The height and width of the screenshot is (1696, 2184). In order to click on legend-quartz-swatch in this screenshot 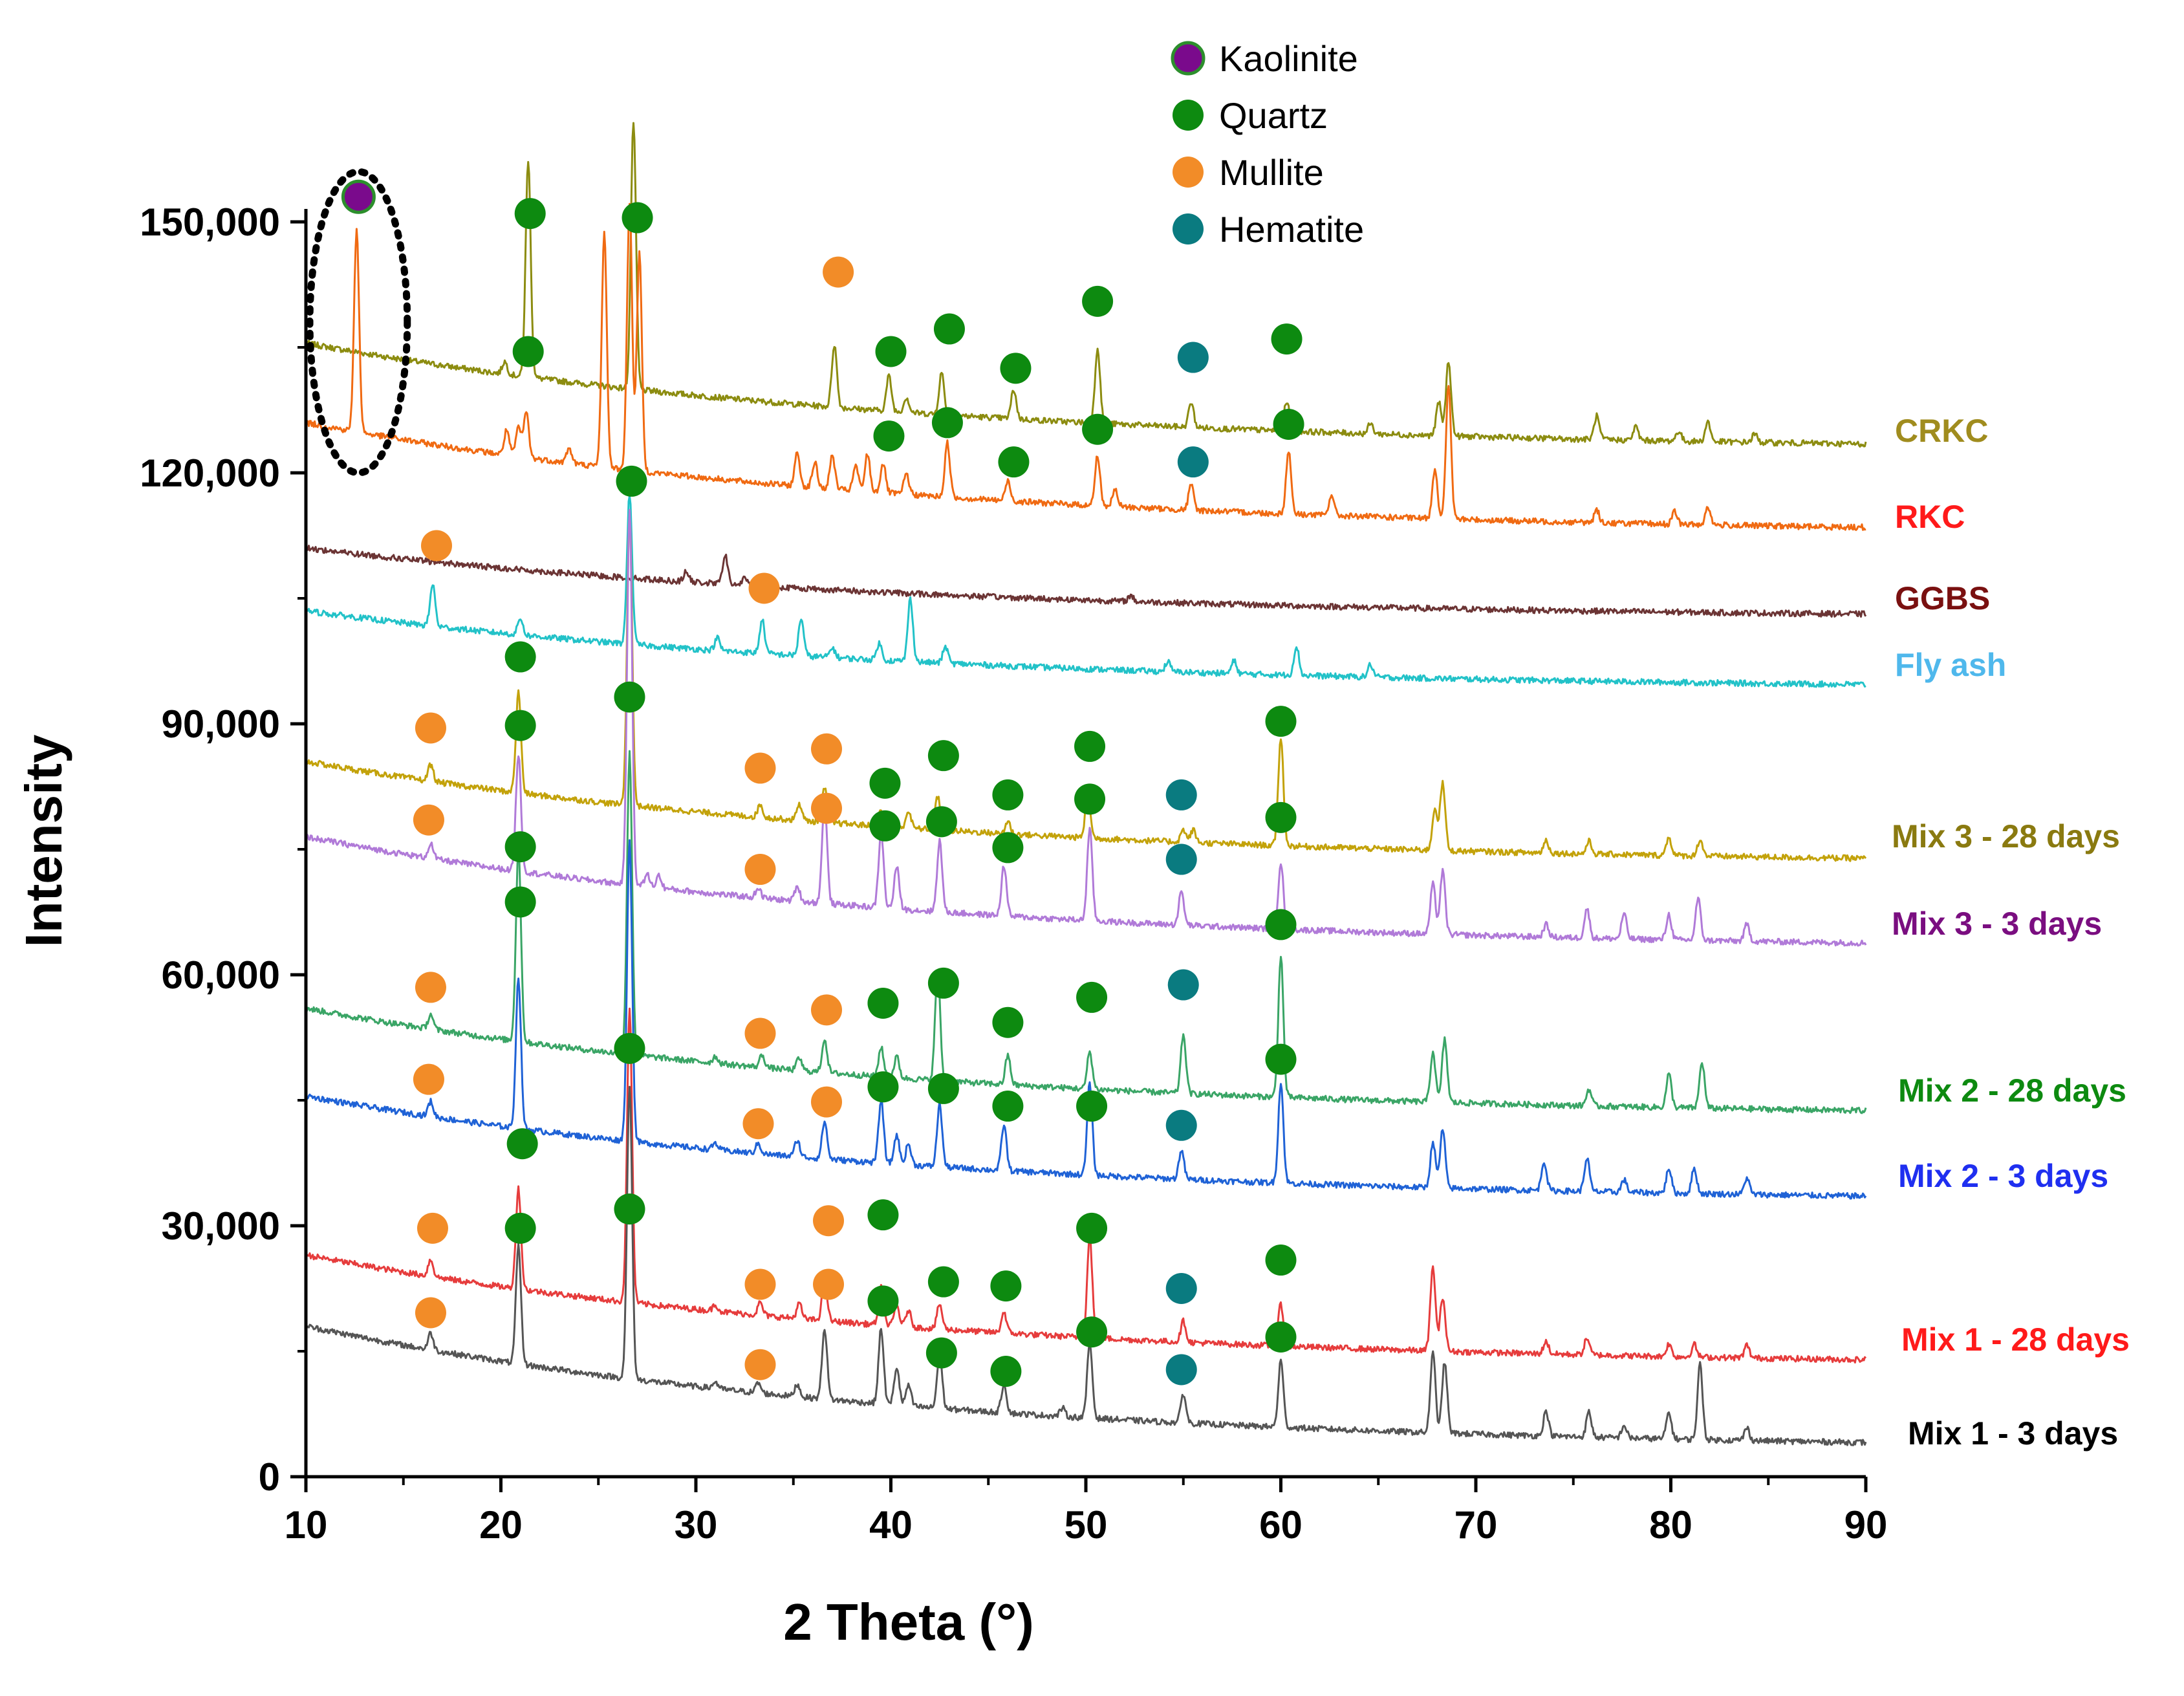, I will do `click(1188, 115)`.